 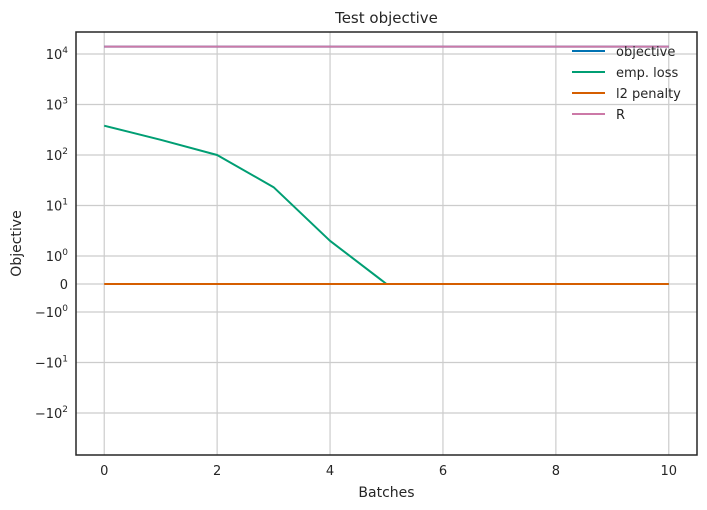 What do you see at coordinates (17, 243) in the screenshot?
I see `y-axis-label: Objective` at bounding box center [17, 243].